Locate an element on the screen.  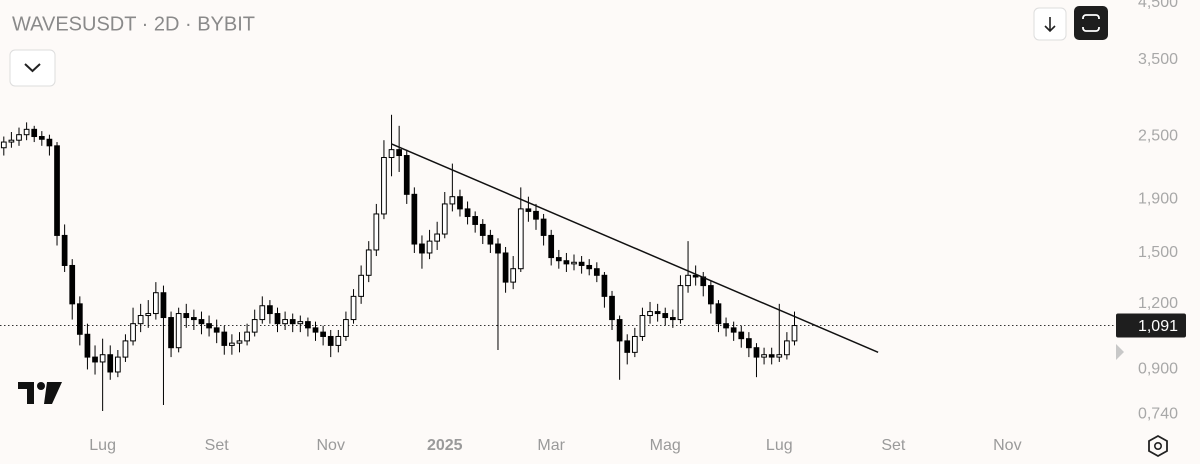
x-tick-label: Set is located at coordinates (217, 445).